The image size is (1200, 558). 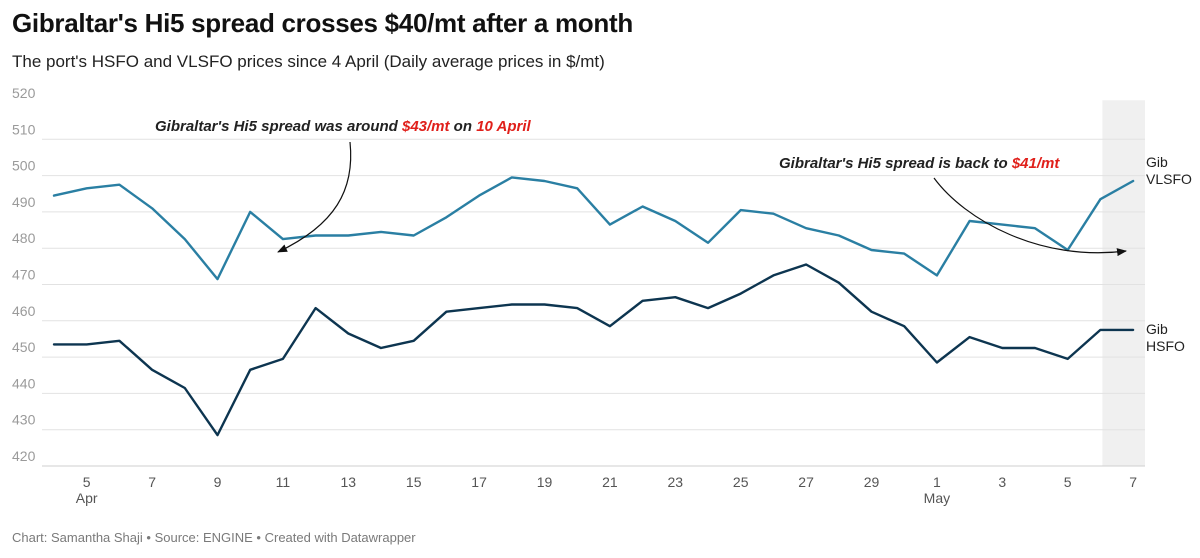 What do you see at coordinates (283, 482) in the screenshot?
I see `x-tick-label: 11` at bounding box center [283, 482].